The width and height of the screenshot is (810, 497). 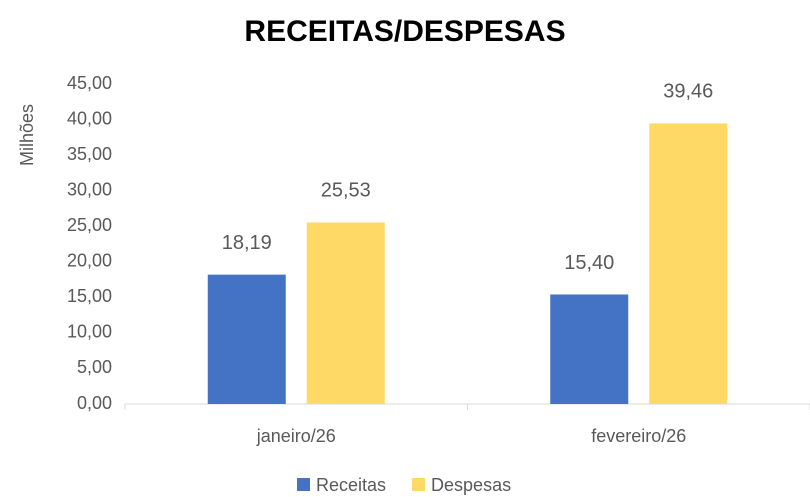 I want to click on y-tick-label: 15,00, so click(x=89, y=296).